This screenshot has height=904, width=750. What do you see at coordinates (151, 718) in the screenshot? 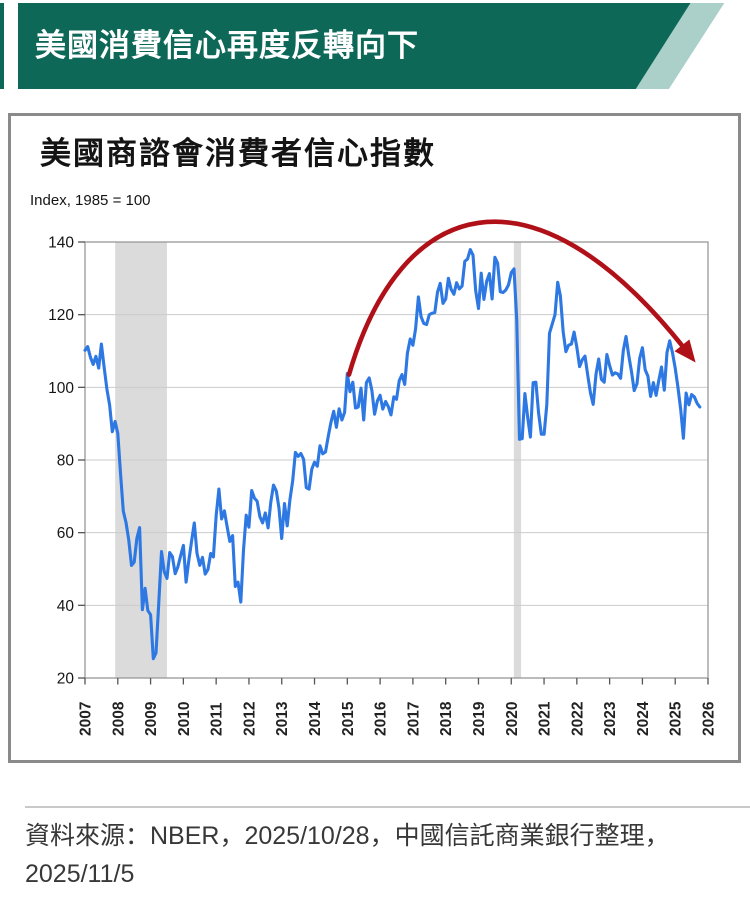
I see `x-axis-tick-label: 2009` at bounding box center [151, 718].